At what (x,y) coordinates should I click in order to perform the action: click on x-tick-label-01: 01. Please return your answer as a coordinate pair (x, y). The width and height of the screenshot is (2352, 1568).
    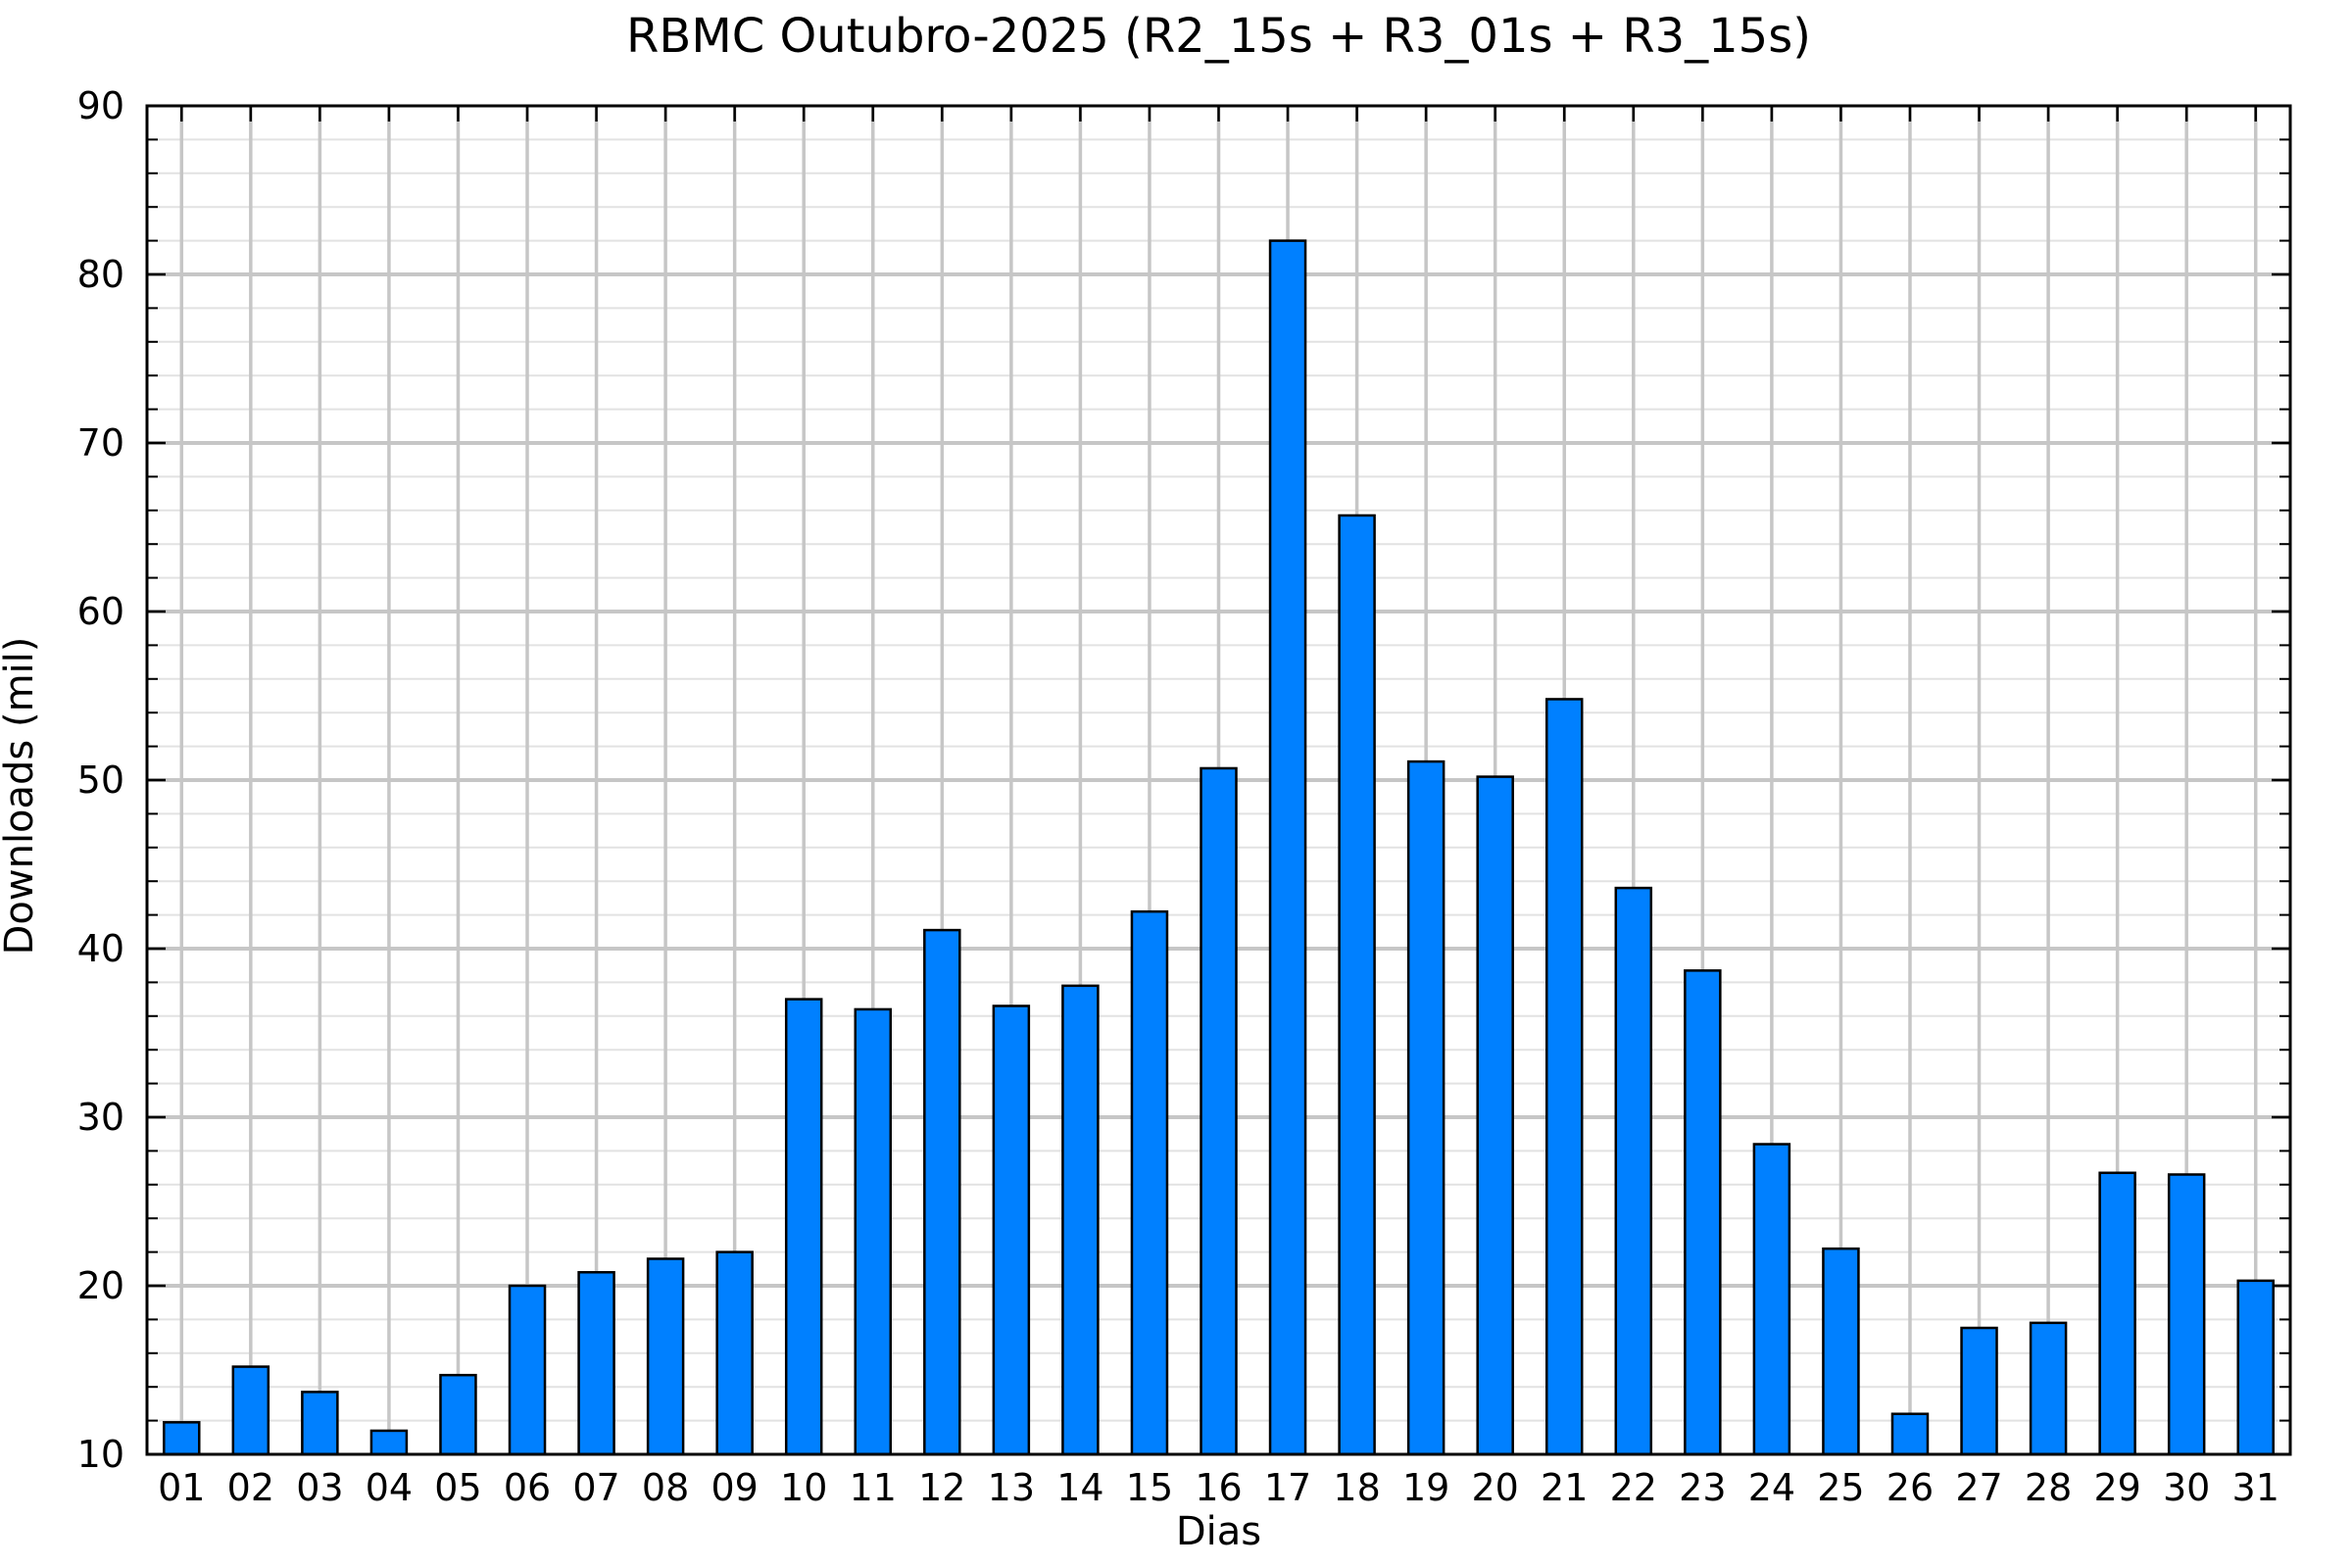
    Looking at the image, I should click on (181, 1487).